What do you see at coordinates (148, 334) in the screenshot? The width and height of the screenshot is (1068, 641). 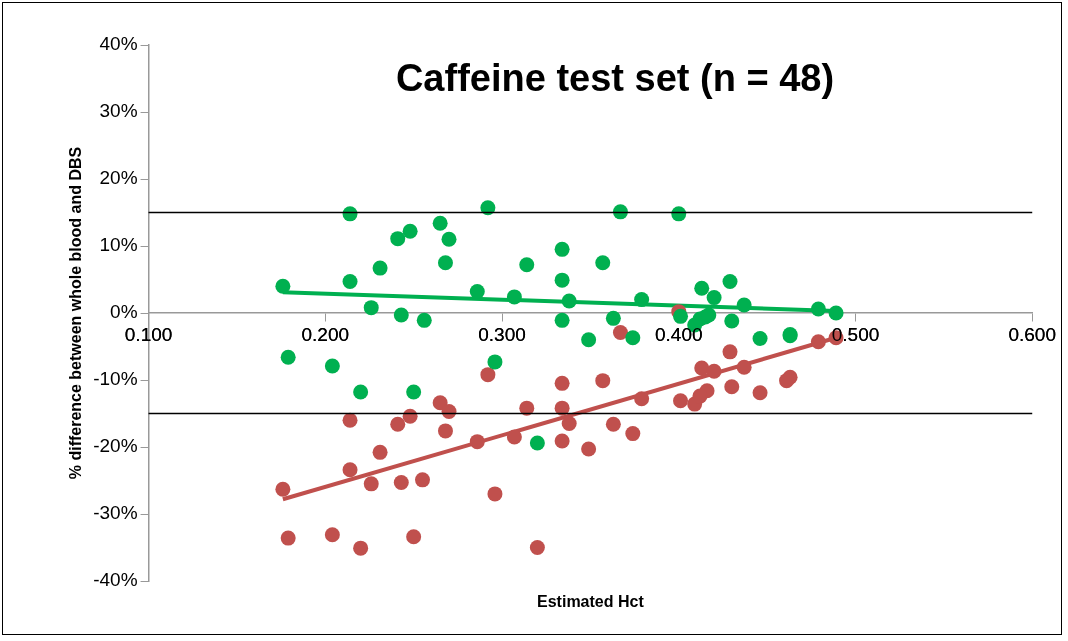 I see `x-tick-label: 0.100` at bounding box center [148, 334].